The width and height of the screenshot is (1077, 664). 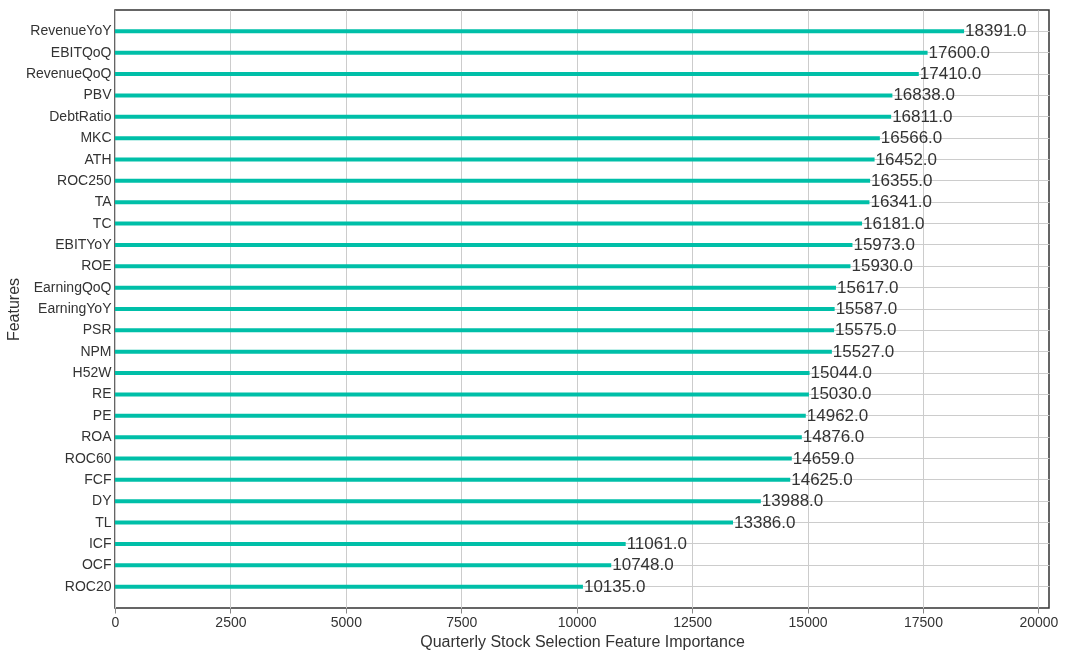 I want to click on x-tick-label: 0, so click(x=115, y=621).